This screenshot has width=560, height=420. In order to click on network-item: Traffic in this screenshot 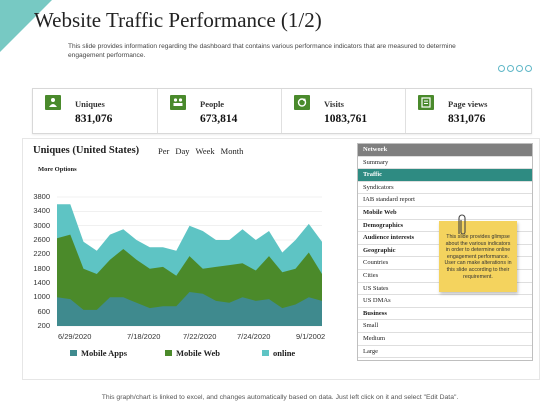, I will do `click(445, 175)`.